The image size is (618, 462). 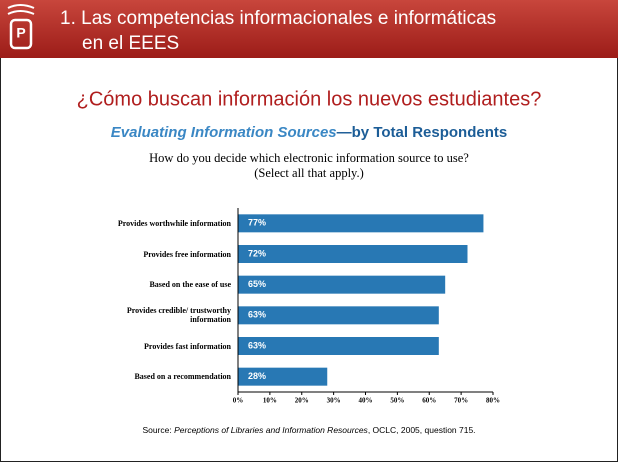 What do you see at coordinates (130, 43) in the screenshot?
I see `header-title: en el EEES` at bounding box center [130, 43].